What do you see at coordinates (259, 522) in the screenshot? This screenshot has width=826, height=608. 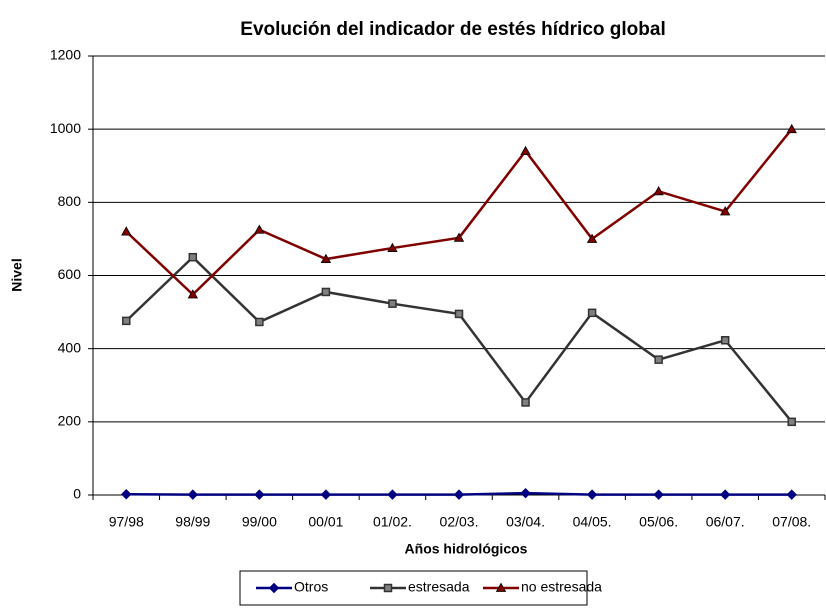 I see `x-tick-label: 99/00` at bounding box center [259, 522].